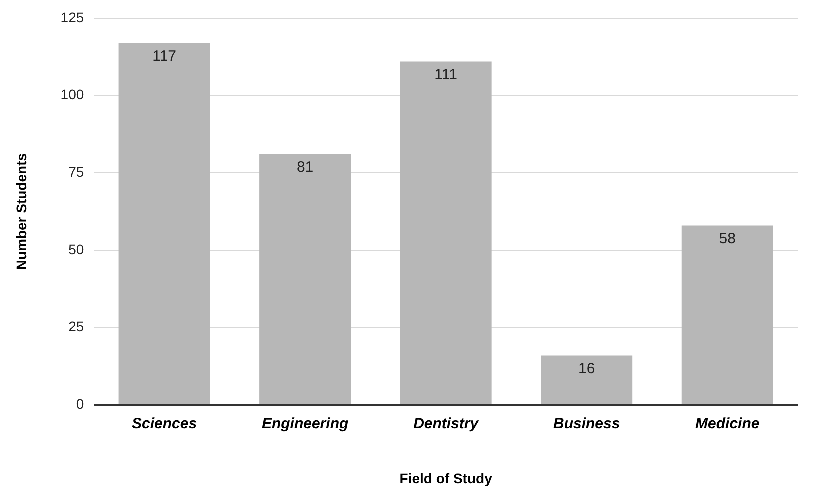  I want to click on data-label: 58, so click(727, 239).